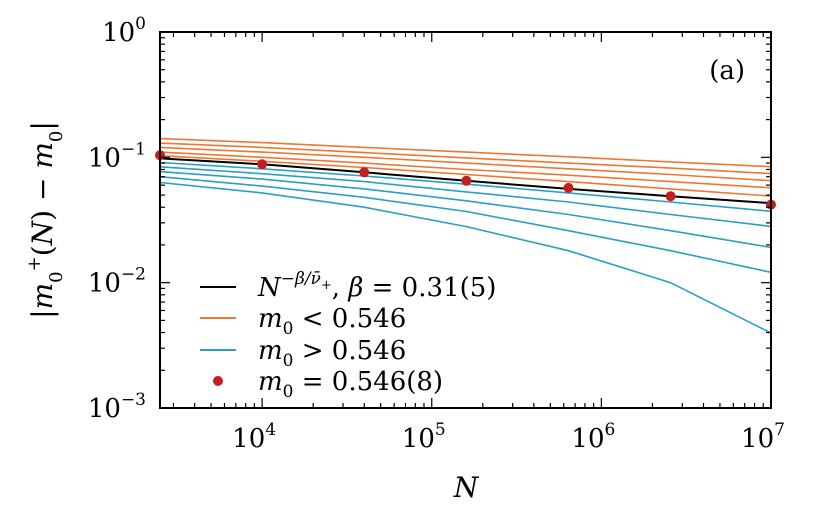 The width and height of the screenshot is (831, 513). What do you see at coordinates (593, 437) in the screenshot?
I see `x-tick-label-2: 10⁶` at bounding box center [593, 437].